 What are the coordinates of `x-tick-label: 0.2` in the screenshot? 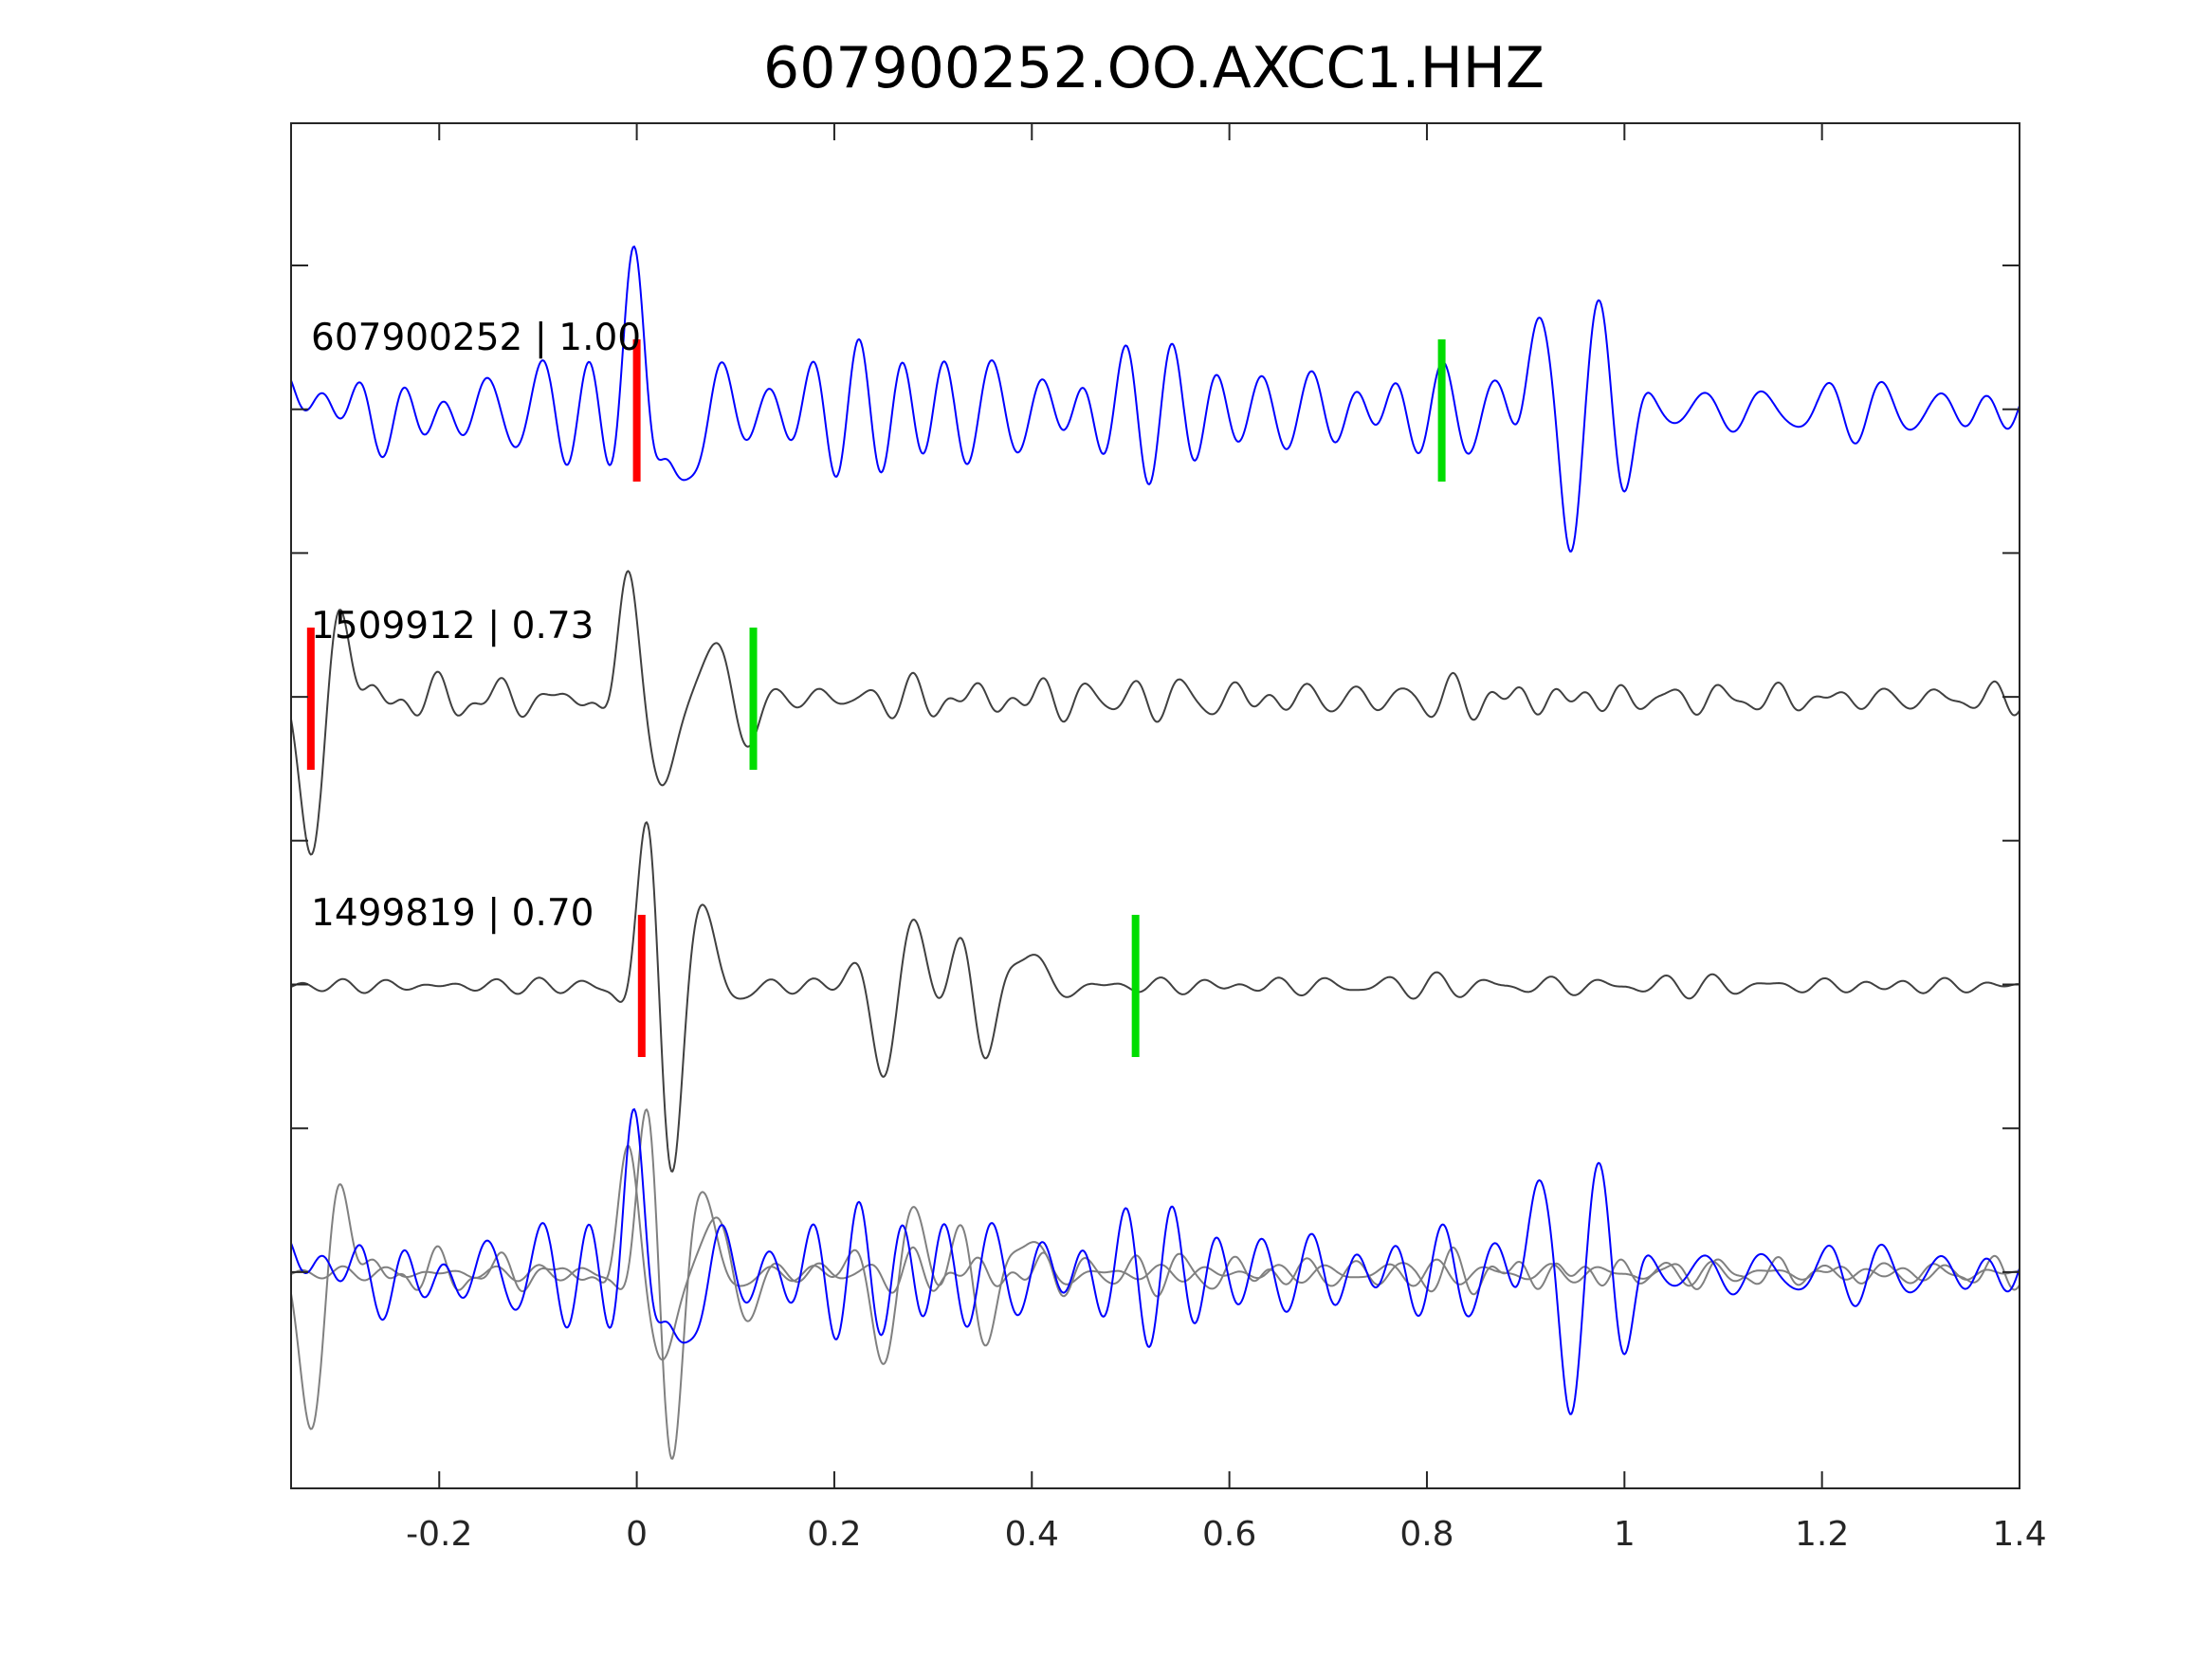 It's located at (834, 1534).